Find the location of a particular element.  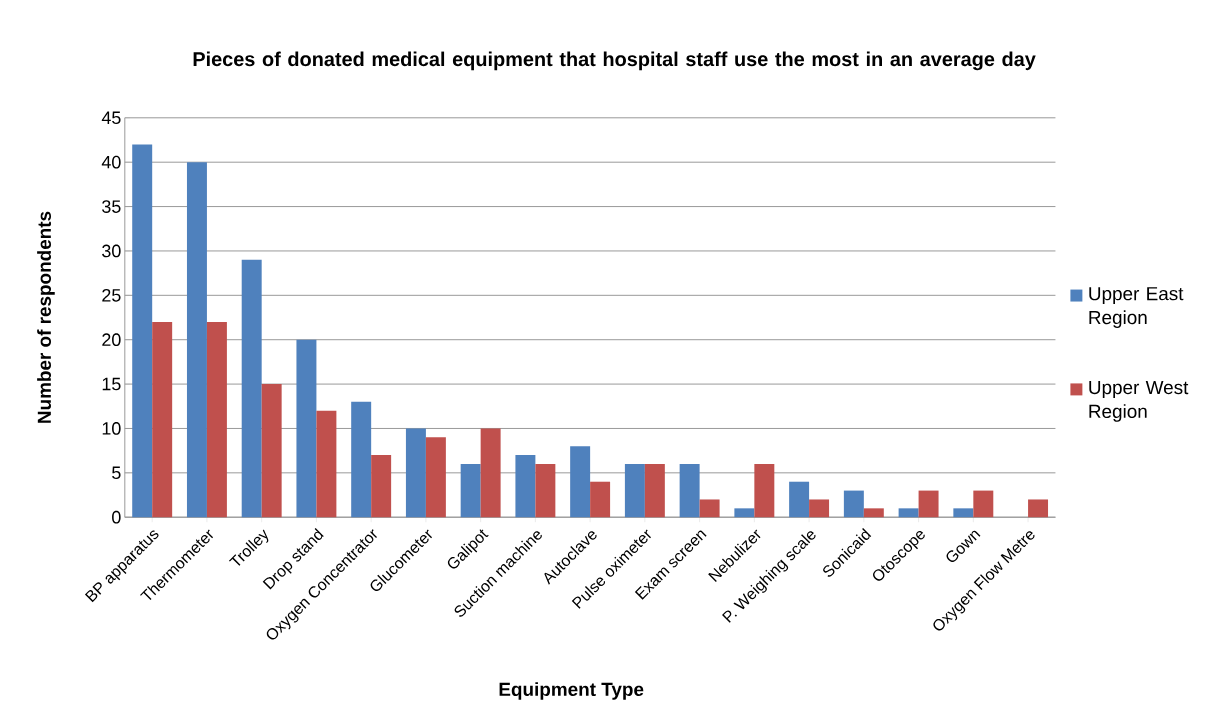

legend-label: Upper West Region is located at coordinates (1139, 401).